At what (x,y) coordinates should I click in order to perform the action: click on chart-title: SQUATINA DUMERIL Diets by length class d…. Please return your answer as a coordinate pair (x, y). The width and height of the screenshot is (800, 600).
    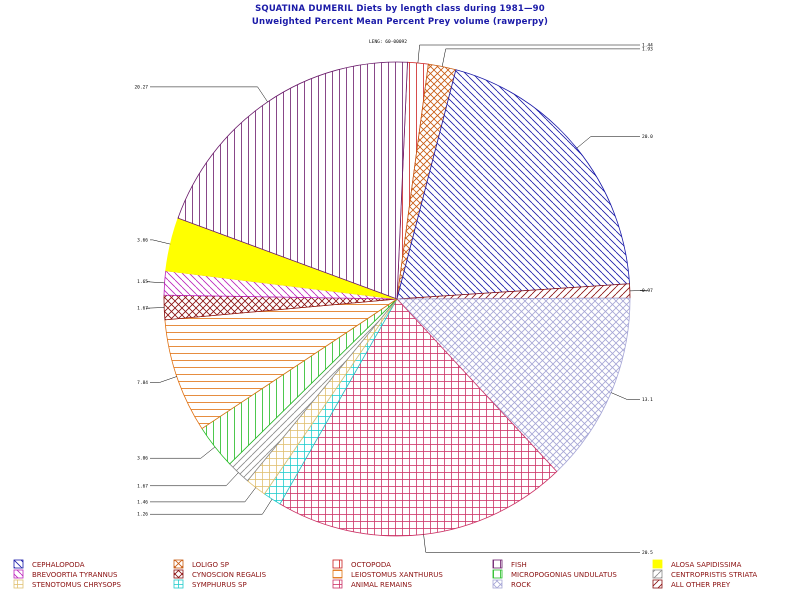
    Looking at the image, I should click on (400, 9).